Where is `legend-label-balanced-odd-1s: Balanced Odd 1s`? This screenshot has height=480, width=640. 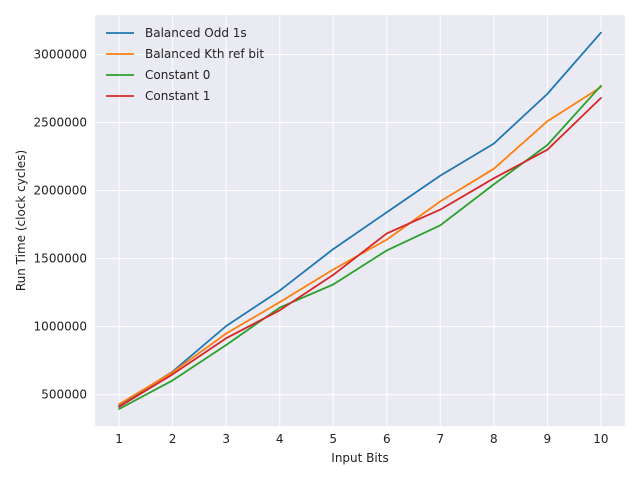
legend-label-balanced-odd-1s: Balanced Odd 1s is located at coordinates (196, 33).